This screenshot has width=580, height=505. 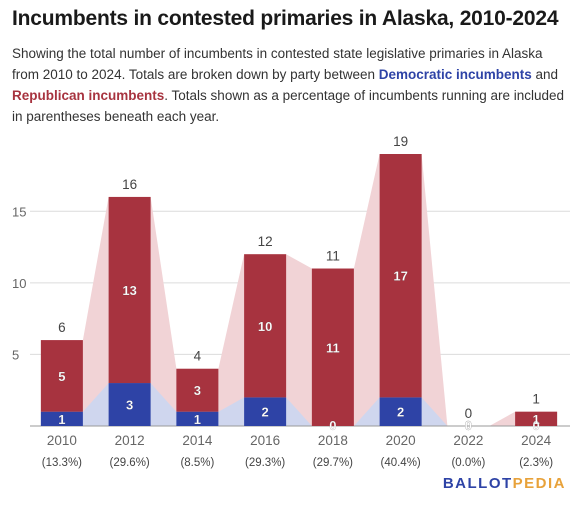 I want to click on democratic-value-label-2024: 0, so click(x=536, y=425).